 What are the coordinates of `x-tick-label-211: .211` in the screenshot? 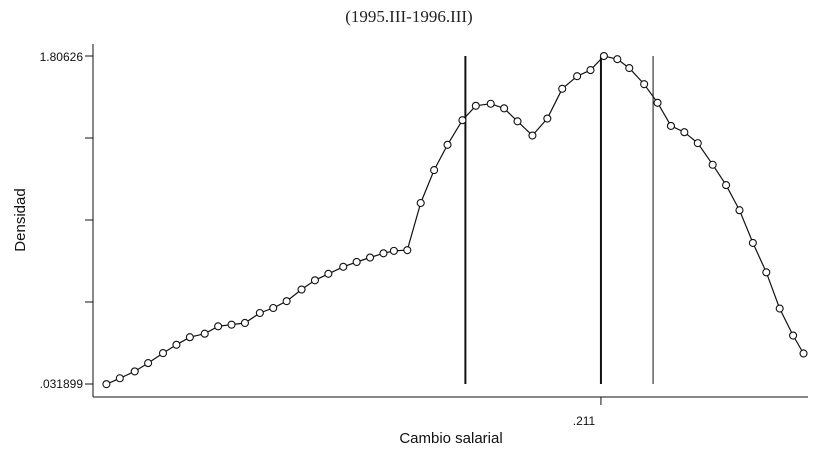 It's located at (584, 421).